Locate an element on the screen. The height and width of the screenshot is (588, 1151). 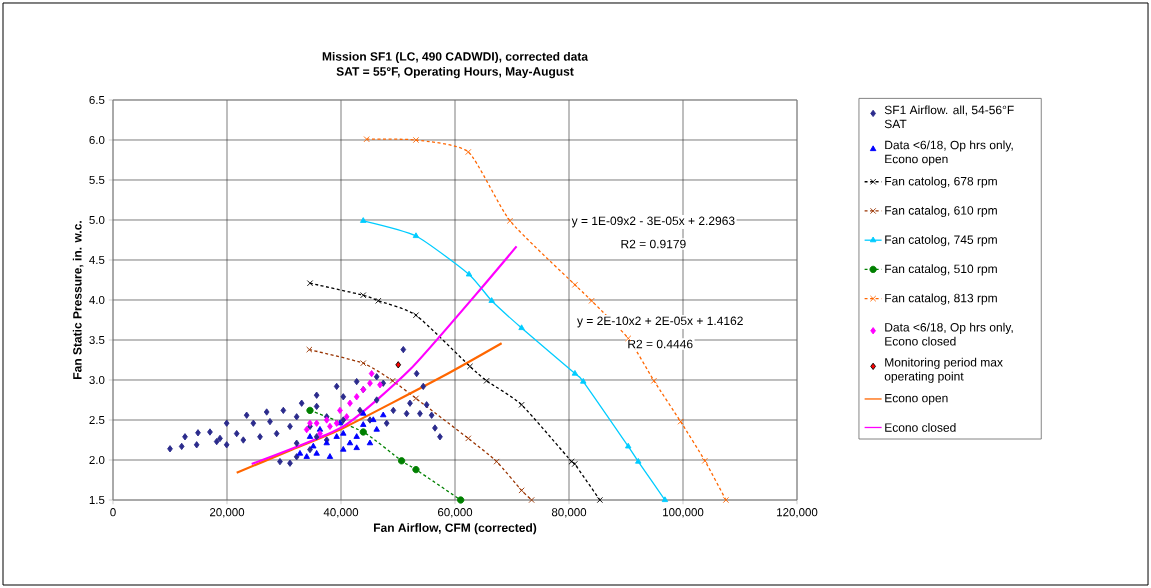
y-tick-label: 5.0 is located at coordinates (97, 220).